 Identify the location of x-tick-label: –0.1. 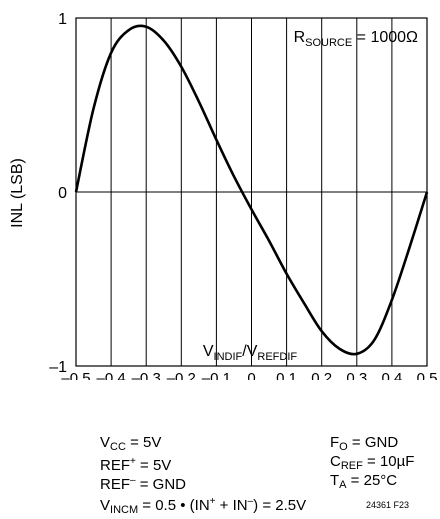
(216, 375).